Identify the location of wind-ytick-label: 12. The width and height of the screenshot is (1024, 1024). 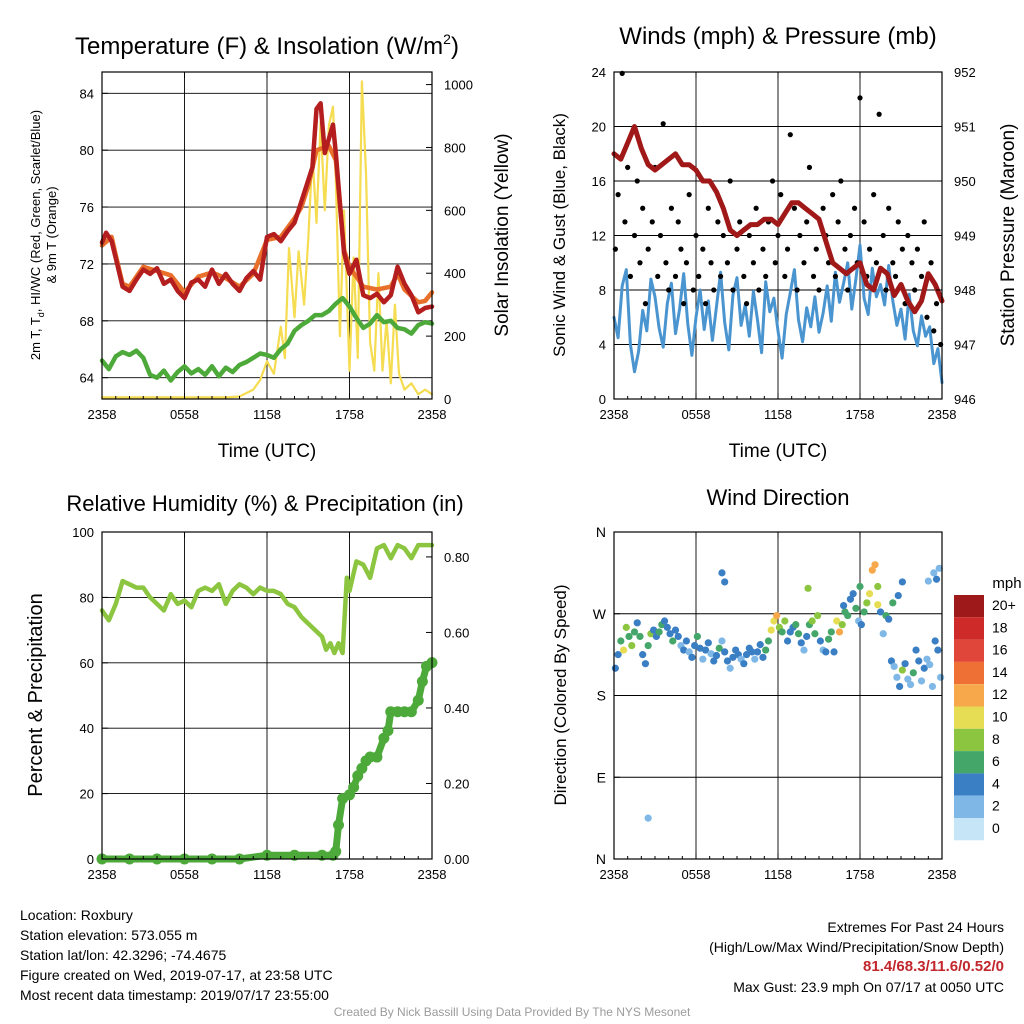
(599, 236).